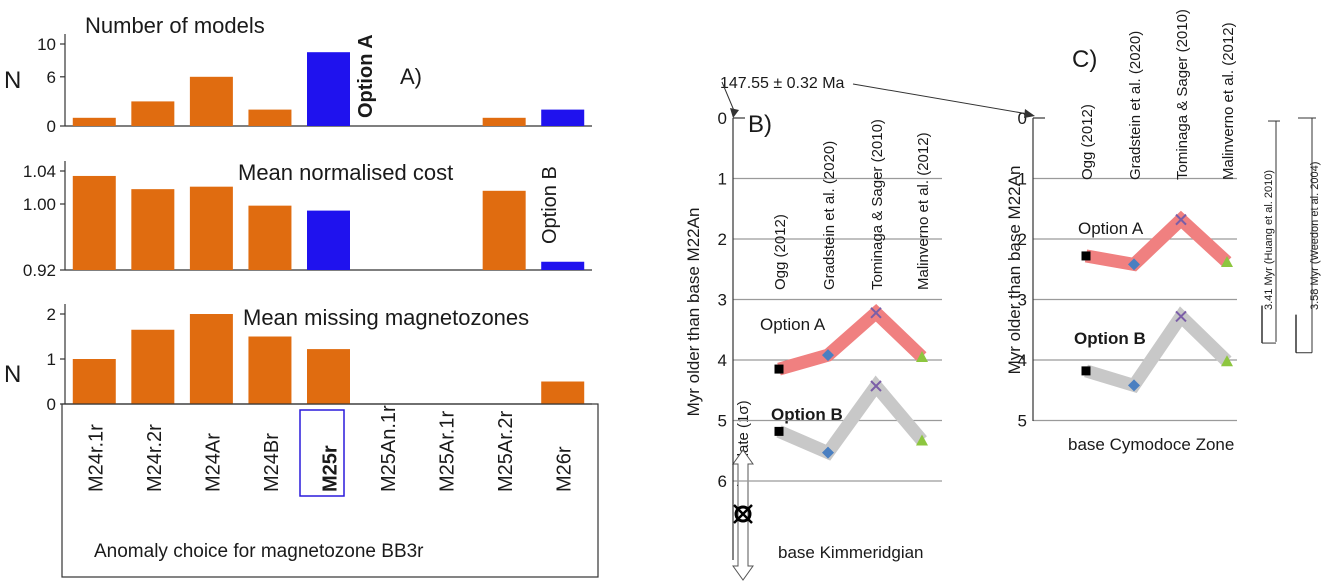  What do you see at coordinates (411, 76) in the screenshot?
I see `panel-label: A)` at bounding box center [411, 76].